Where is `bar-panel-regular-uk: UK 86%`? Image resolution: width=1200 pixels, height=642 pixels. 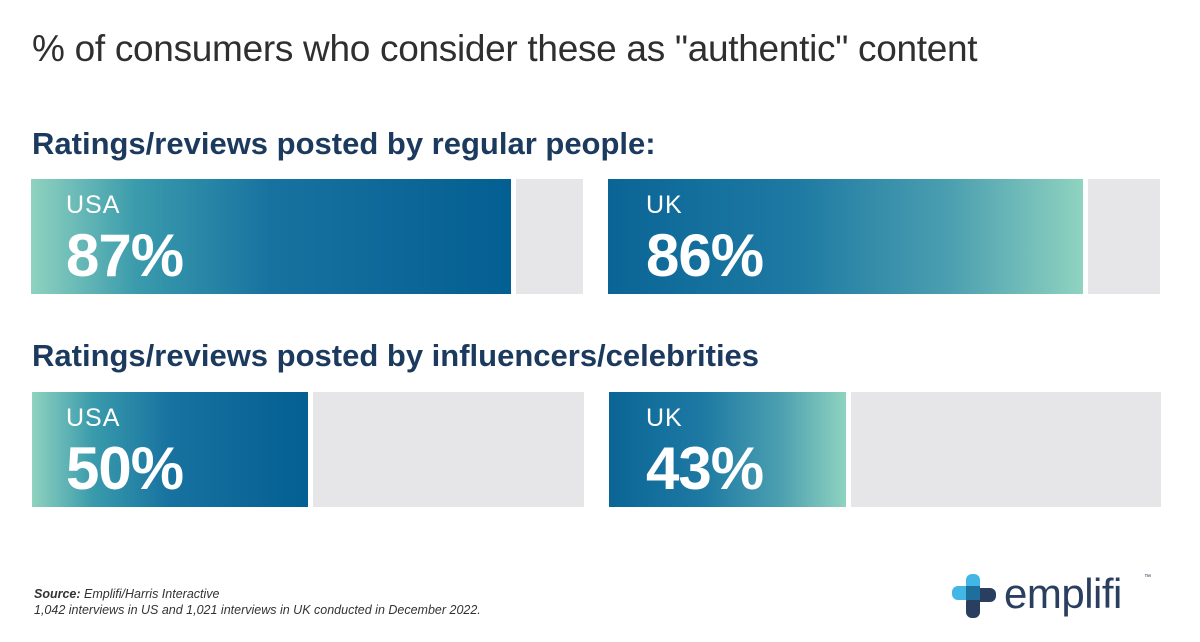 bar-panel-regular-uk: UK 86% is located at coordinates (884, 236).